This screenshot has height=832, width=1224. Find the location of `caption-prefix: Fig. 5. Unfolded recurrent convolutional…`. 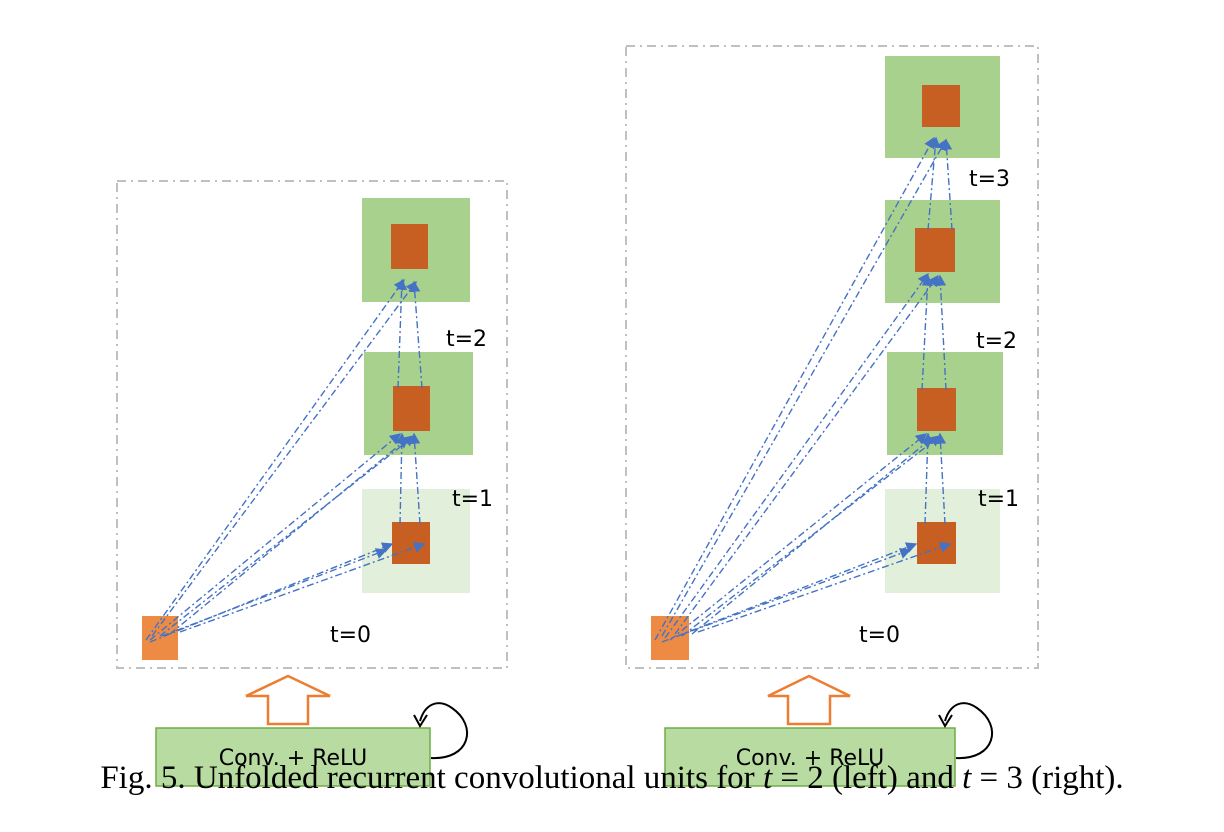

caption-prefix: Fig. 5. Unfolded recurrent convolutional… is located at coordinates (431, 778).